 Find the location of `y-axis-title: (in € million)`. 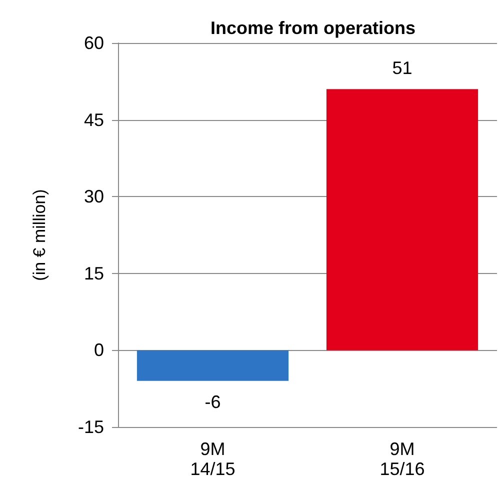

y-axis-title: (in € million) is located at coordinates (39, 235).